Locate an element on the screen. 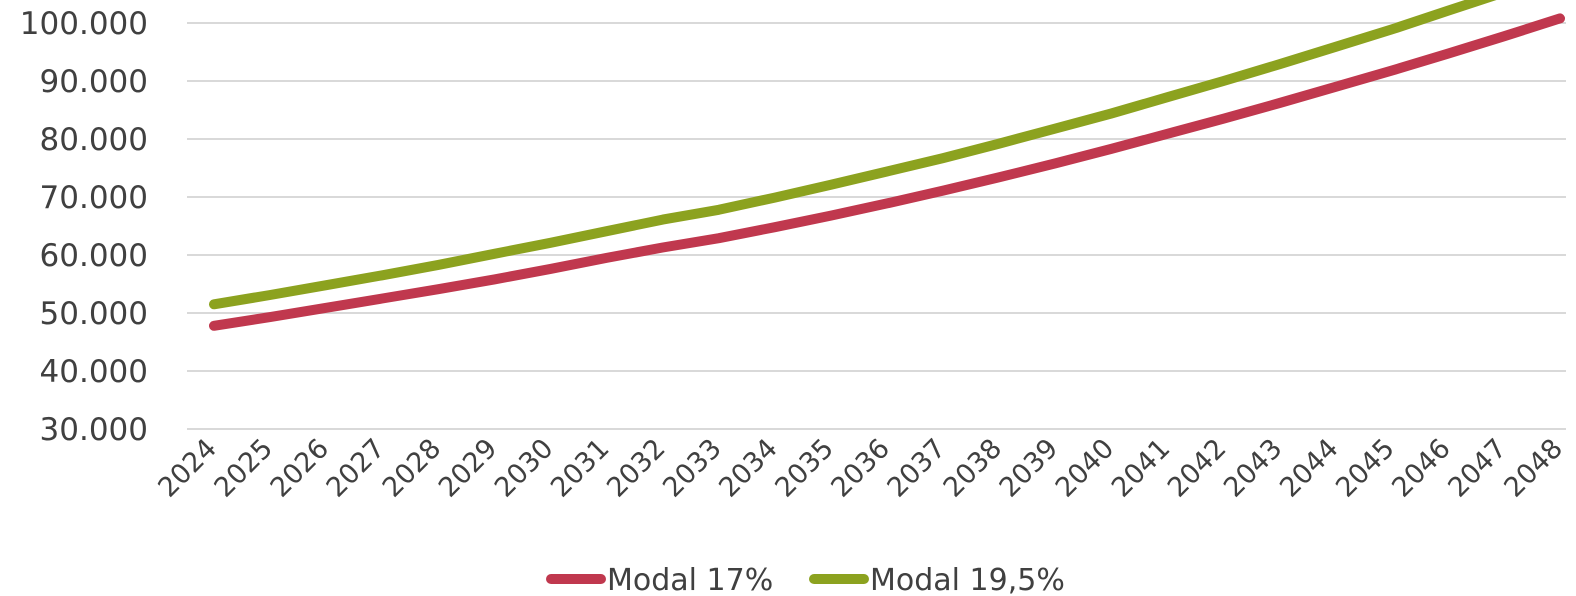 The image size is (1576, 596). x-tick-label: 2035 is located at coordinates (804, 468).